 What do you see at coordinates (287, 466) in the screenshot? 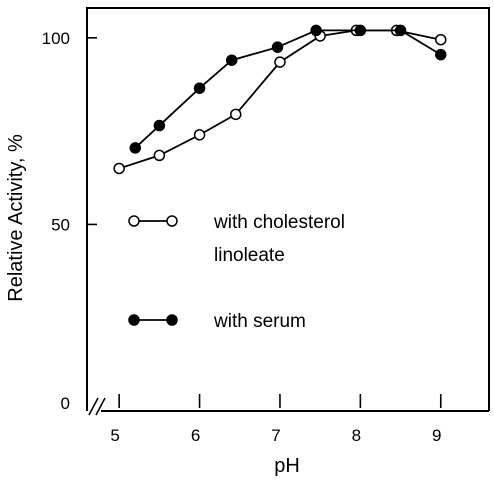
I see `x-axis-label: pH` at bounding box center [287, 466].